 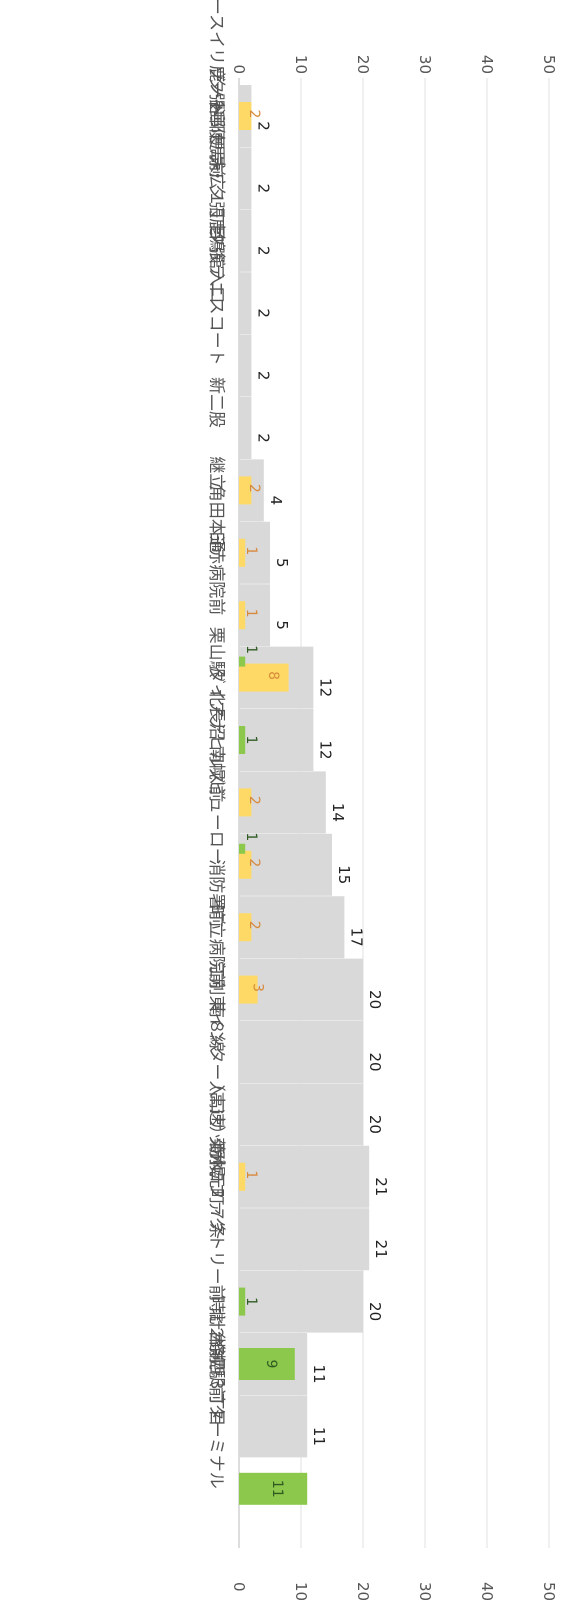 I want to click on onboard-total-label: 15, so click(x=344, y=874).